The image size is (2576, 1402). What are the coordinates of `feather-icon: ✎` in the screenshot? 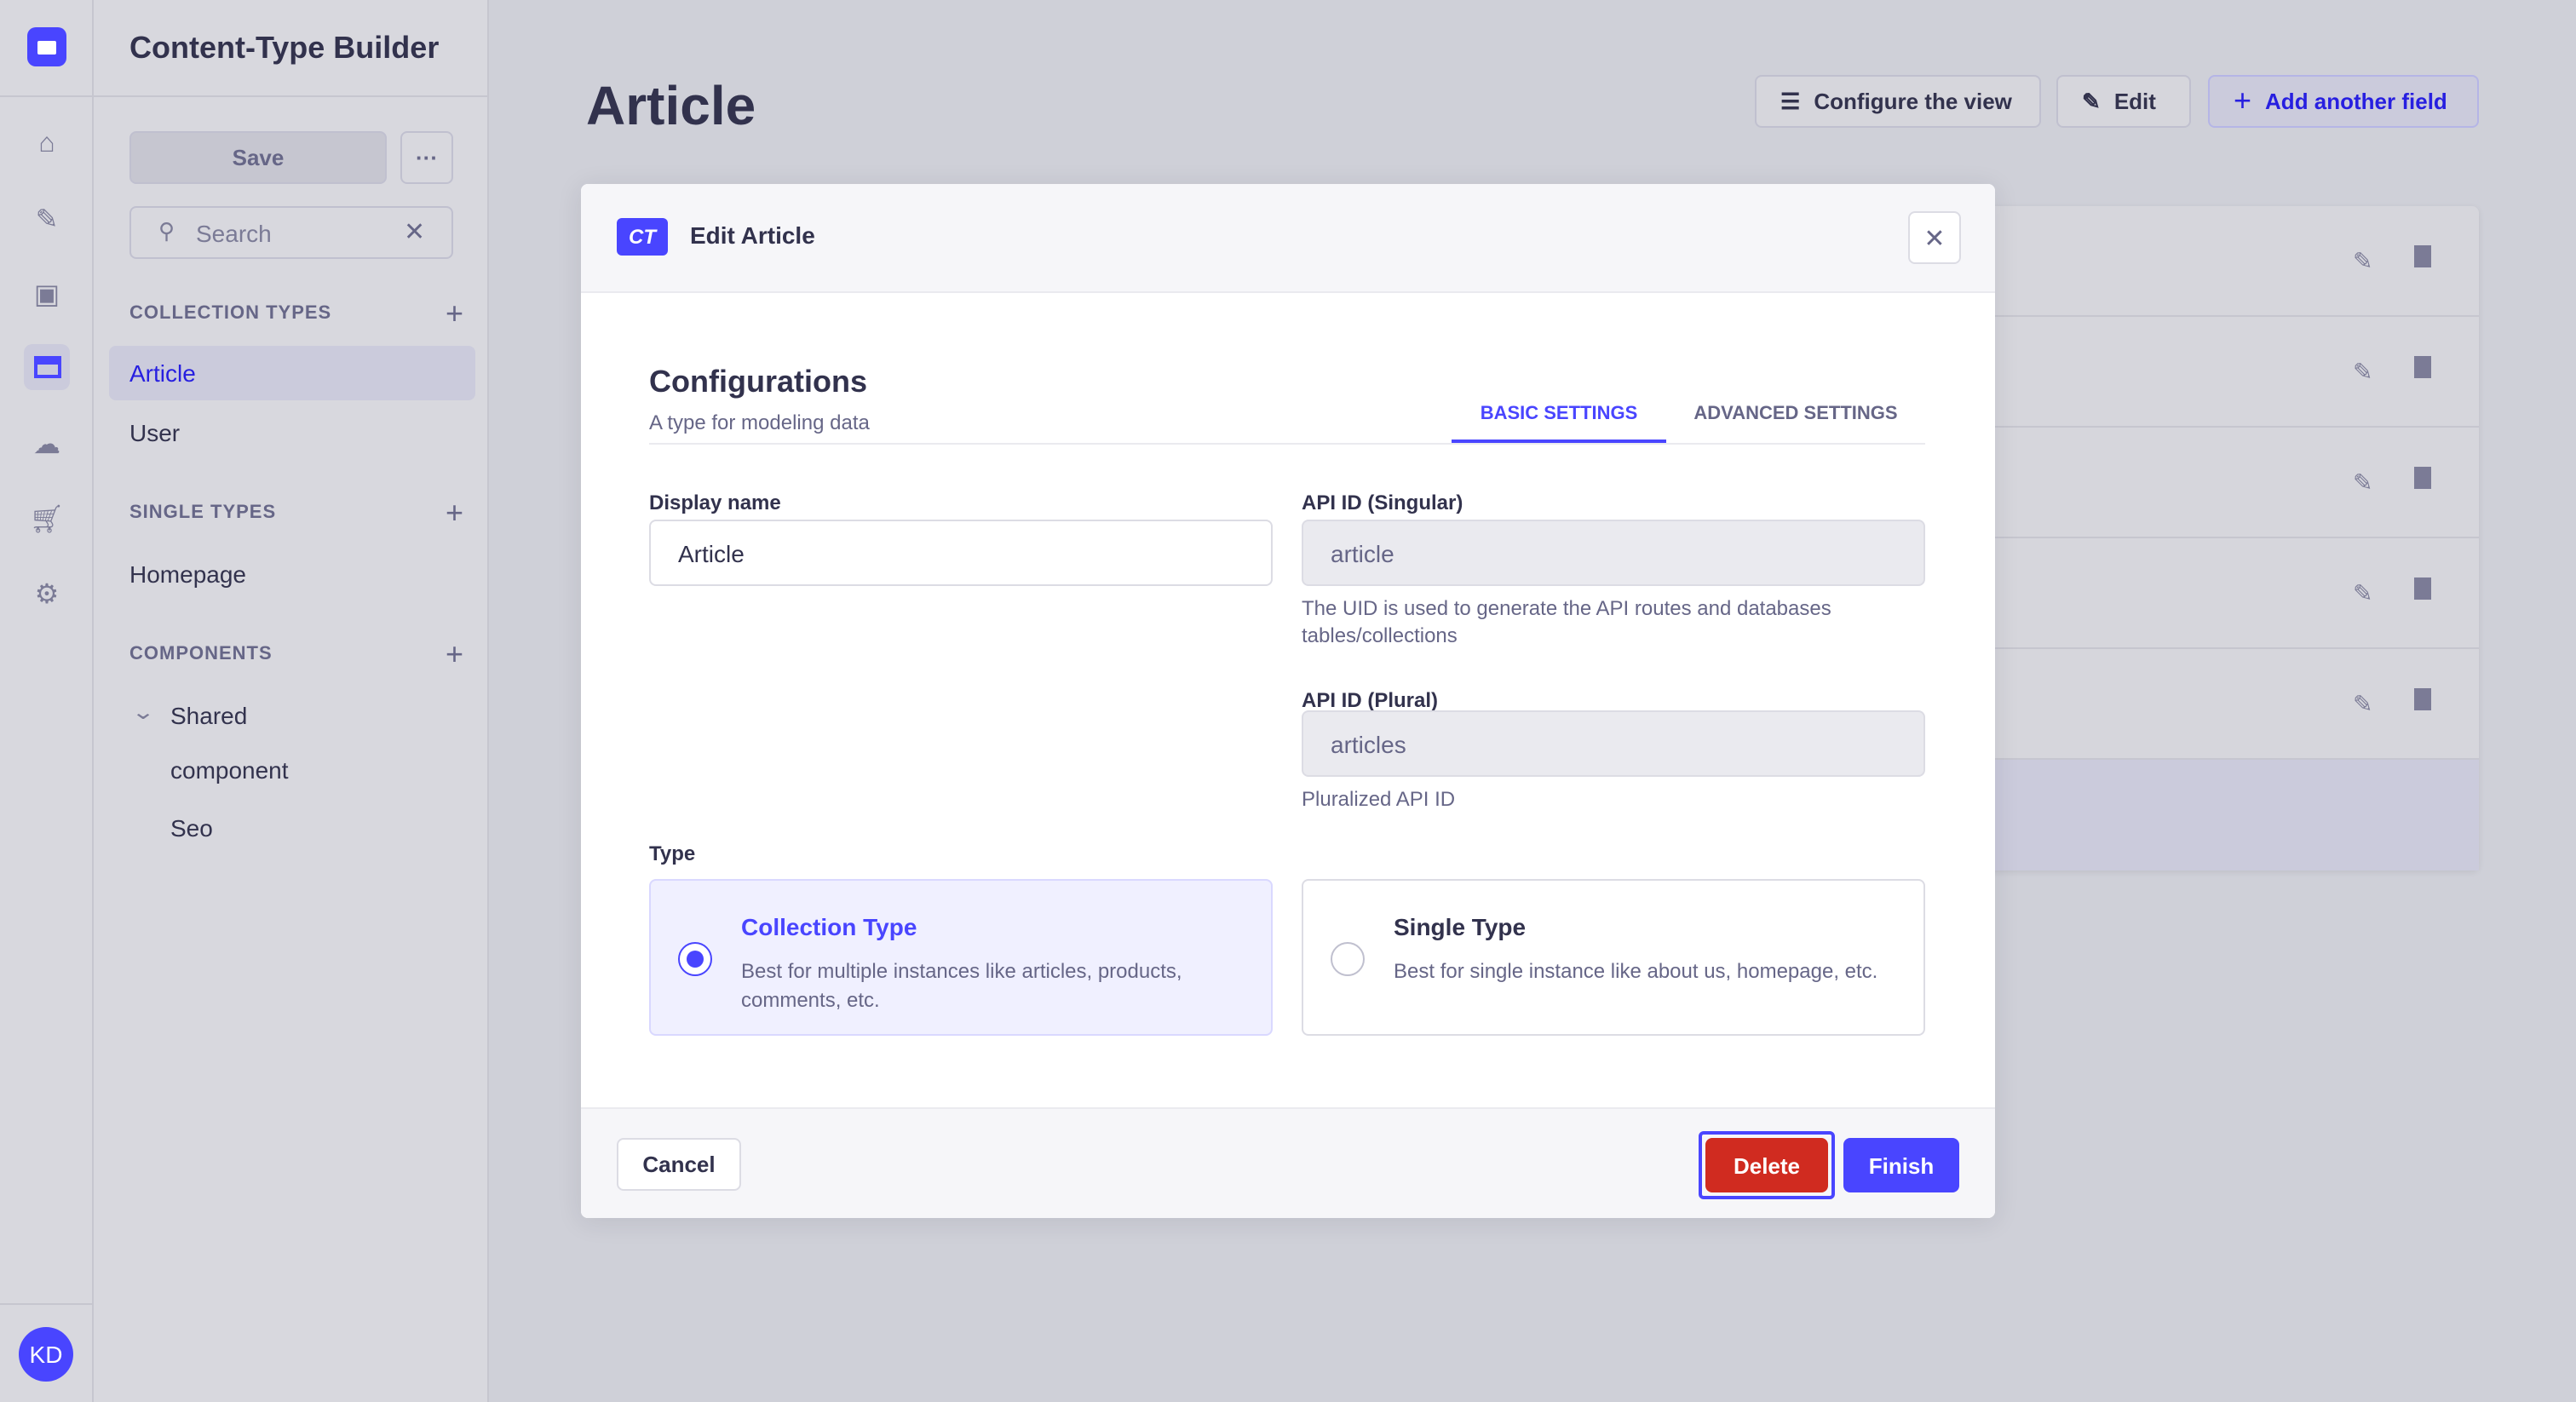 It's located at (47, 220).